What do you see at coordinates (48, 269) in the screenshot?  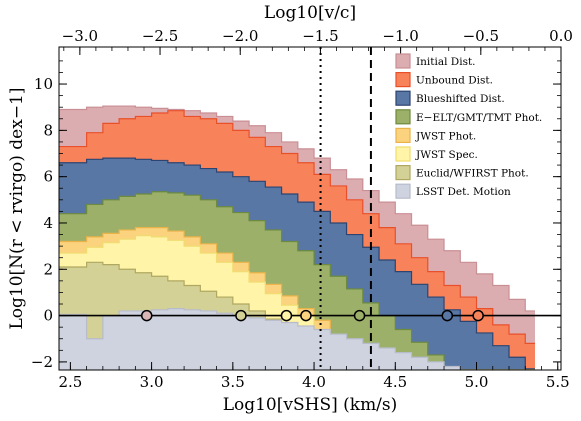 I see `y-tick-label: 2` at bounding box center [48, 269].